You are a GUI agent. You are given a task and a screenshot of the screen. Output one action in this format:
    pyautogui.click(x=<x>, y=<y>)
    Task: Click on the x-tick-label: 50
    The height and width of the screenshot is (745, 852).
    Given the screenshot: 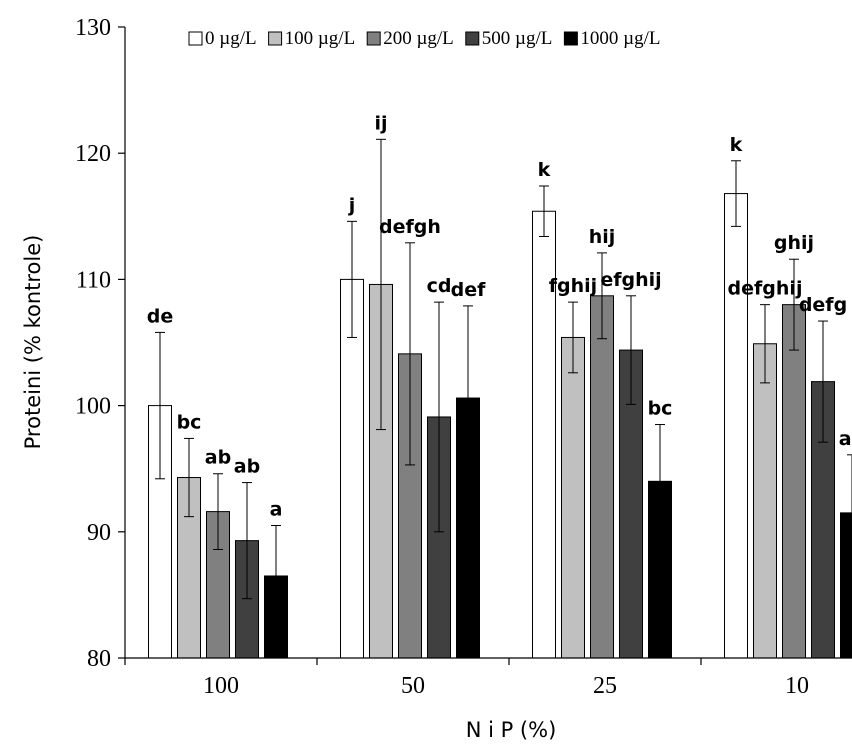 What is the action you would take?
    pyautogui.click(x=413, y=686)
    